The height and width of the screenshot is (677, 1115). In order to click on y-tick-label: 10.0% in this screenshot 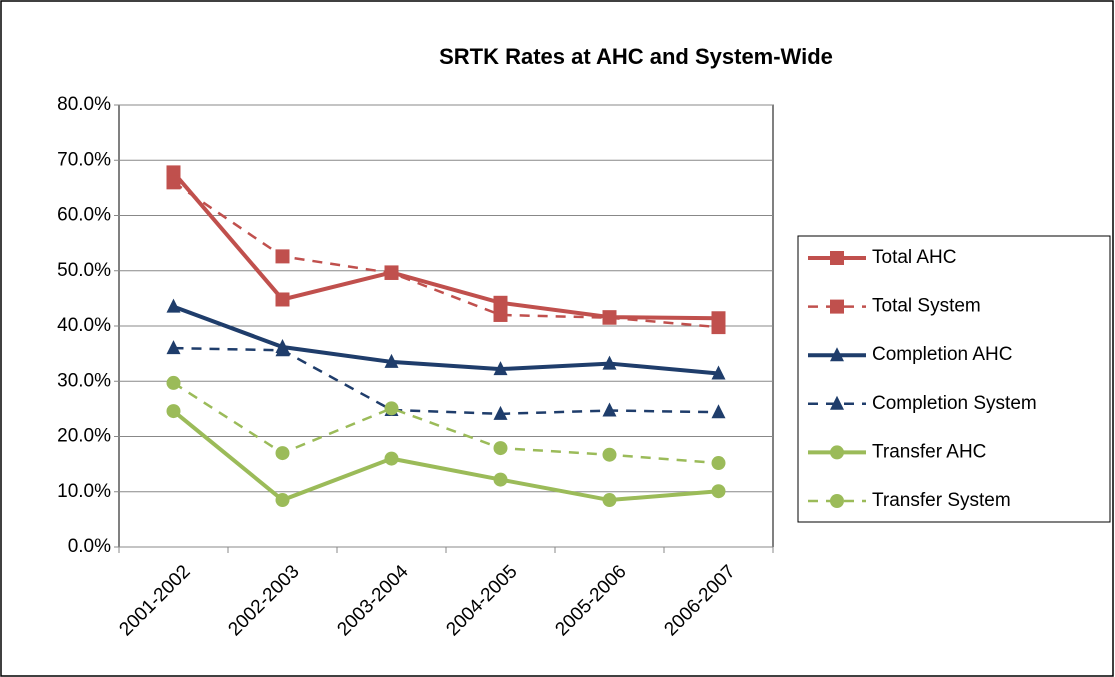, I will do `click(84, 491)`.